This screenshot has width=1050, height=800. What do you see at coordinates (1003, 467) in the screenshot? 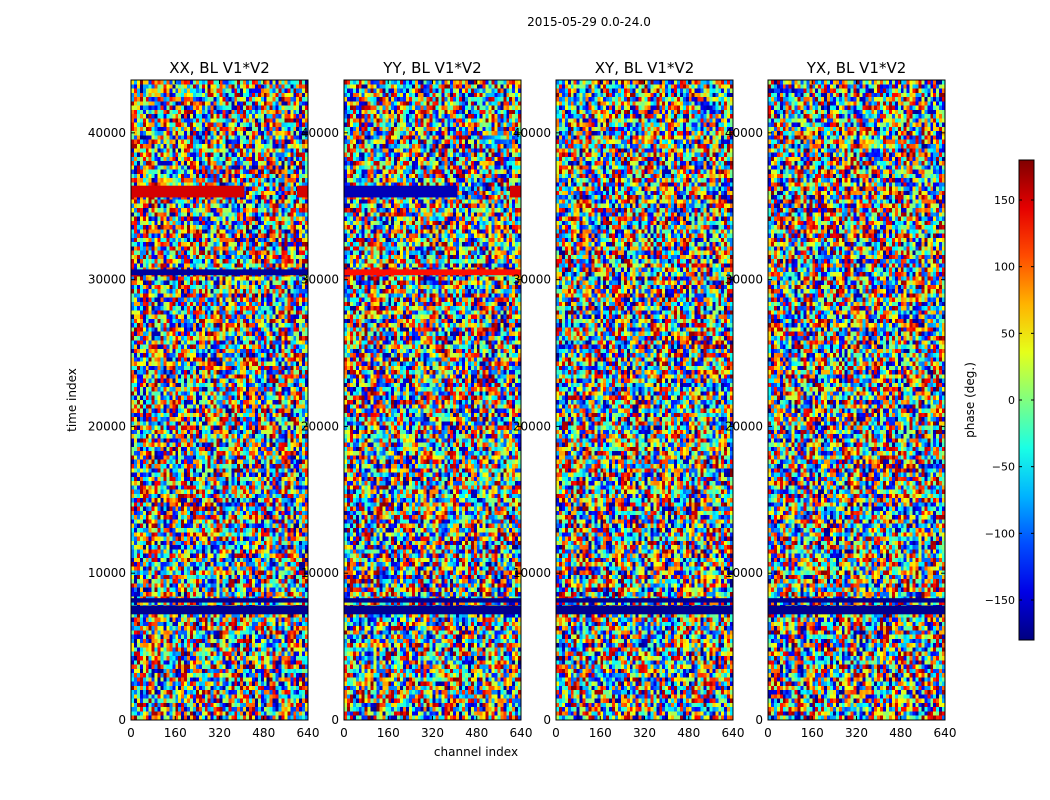
I see `colorbar-tick-label: −50` at bounding box center [1003, 467].